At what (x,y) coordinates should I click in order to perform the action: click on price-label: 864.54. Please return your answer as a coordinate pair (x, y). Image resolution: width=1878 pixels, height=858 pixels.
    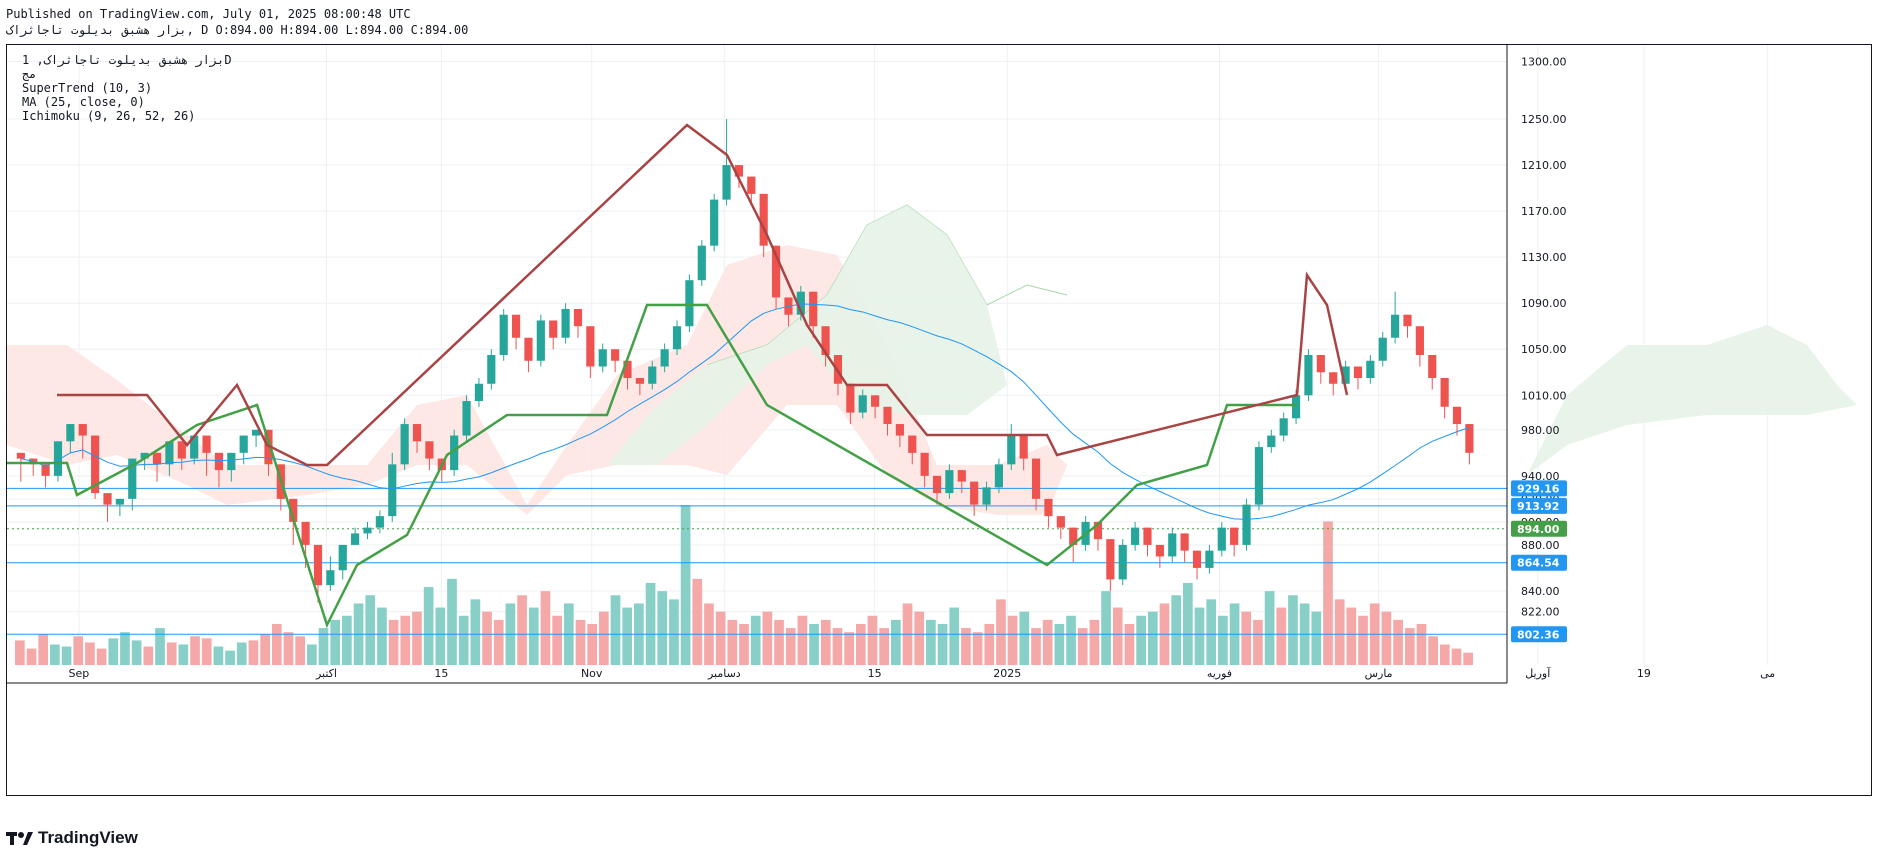
    Looking at the image, I should click on (1538, 563).